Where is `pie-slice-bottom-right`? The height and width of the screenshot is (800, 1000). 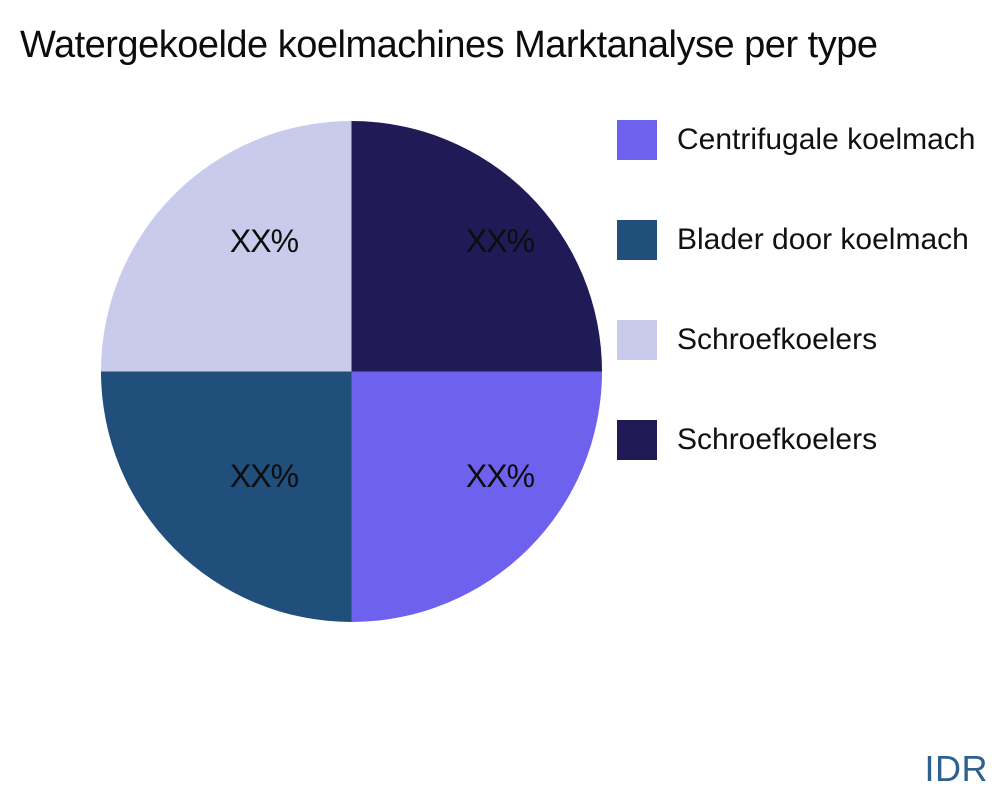
pie-slice-bottom-right is located at coordinates (476, 496).